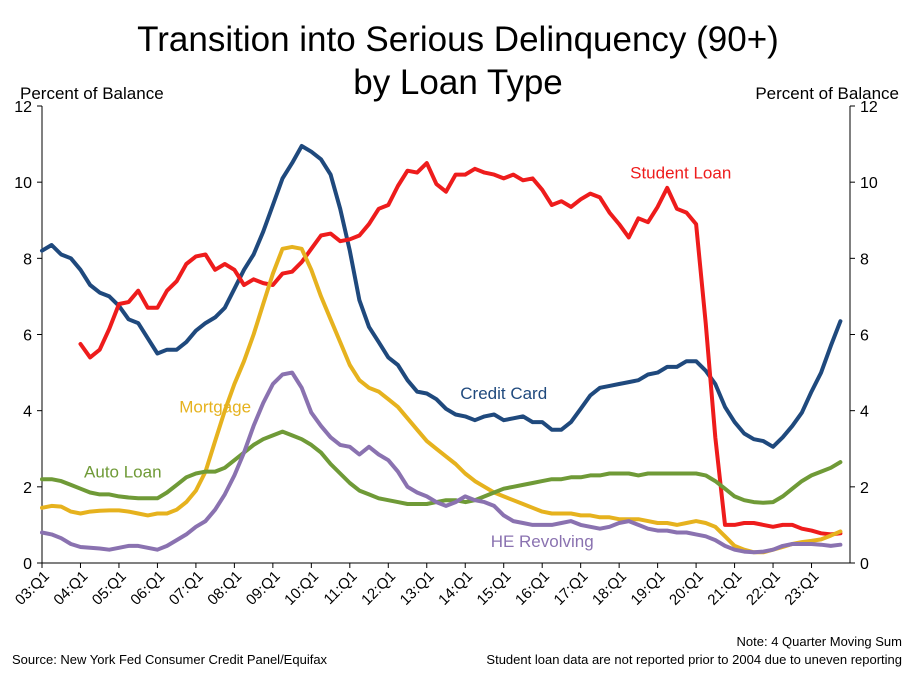  Describe the element at coordinates (32, 588) in the screenshot. I see `x-tick-label: 03:Q1` at that location.